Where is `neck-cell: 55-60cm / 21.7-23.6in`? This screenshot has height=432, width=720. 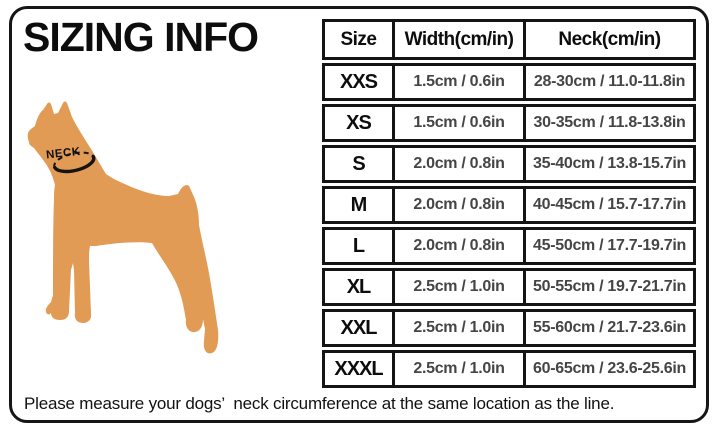
neck-cell: 55-60cm / 21.7-23.6in is located at coordinates (609, 327).